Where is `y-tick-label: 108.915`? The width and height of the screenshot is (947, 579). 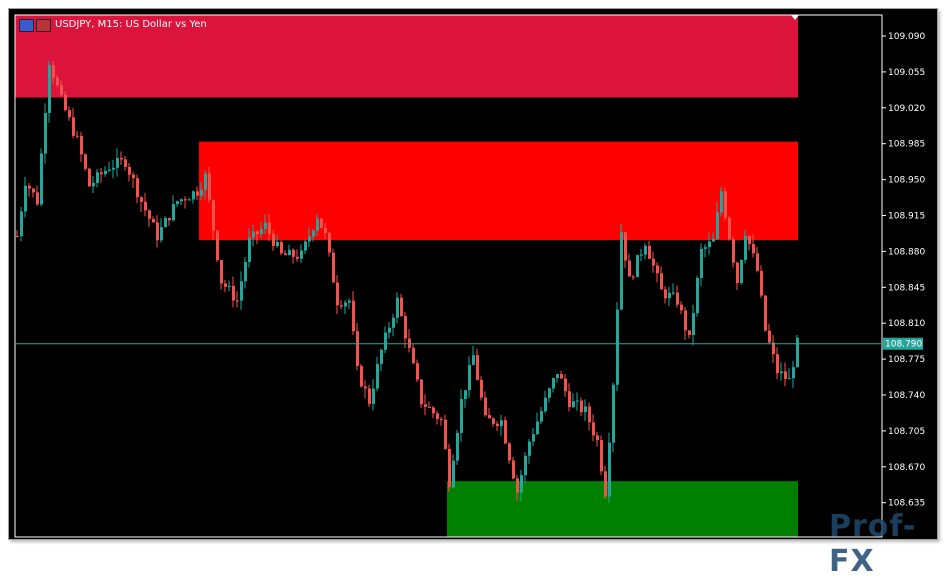 y-tick-label: 108.915 is located at coordinates (906, 217).